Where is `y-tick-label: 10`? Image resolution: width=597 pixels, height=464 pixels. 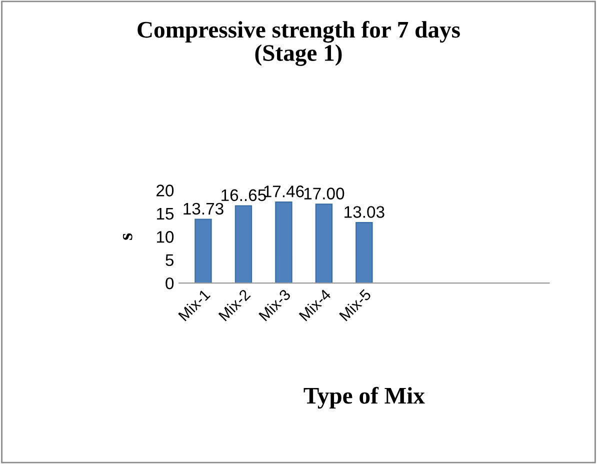 y-tick-label: 10 is located at coordinates (165, 237).